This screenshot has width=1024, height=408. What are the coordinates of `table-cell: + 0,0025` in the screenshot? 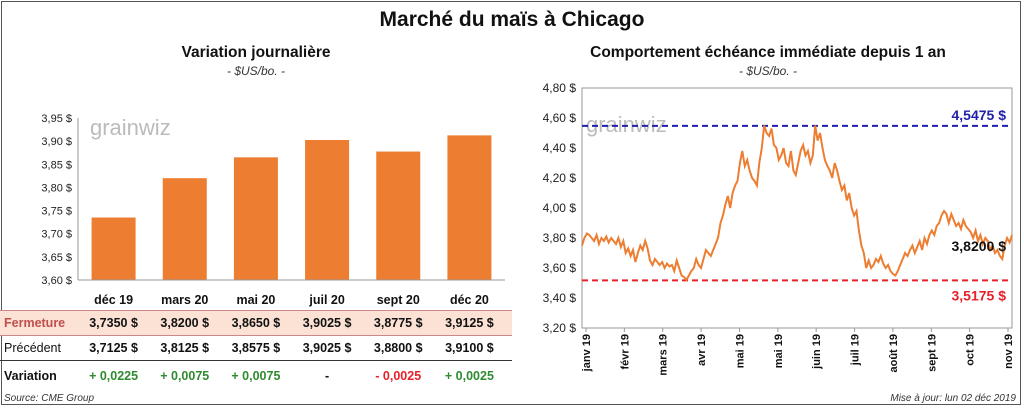 It's located at (469, 376).